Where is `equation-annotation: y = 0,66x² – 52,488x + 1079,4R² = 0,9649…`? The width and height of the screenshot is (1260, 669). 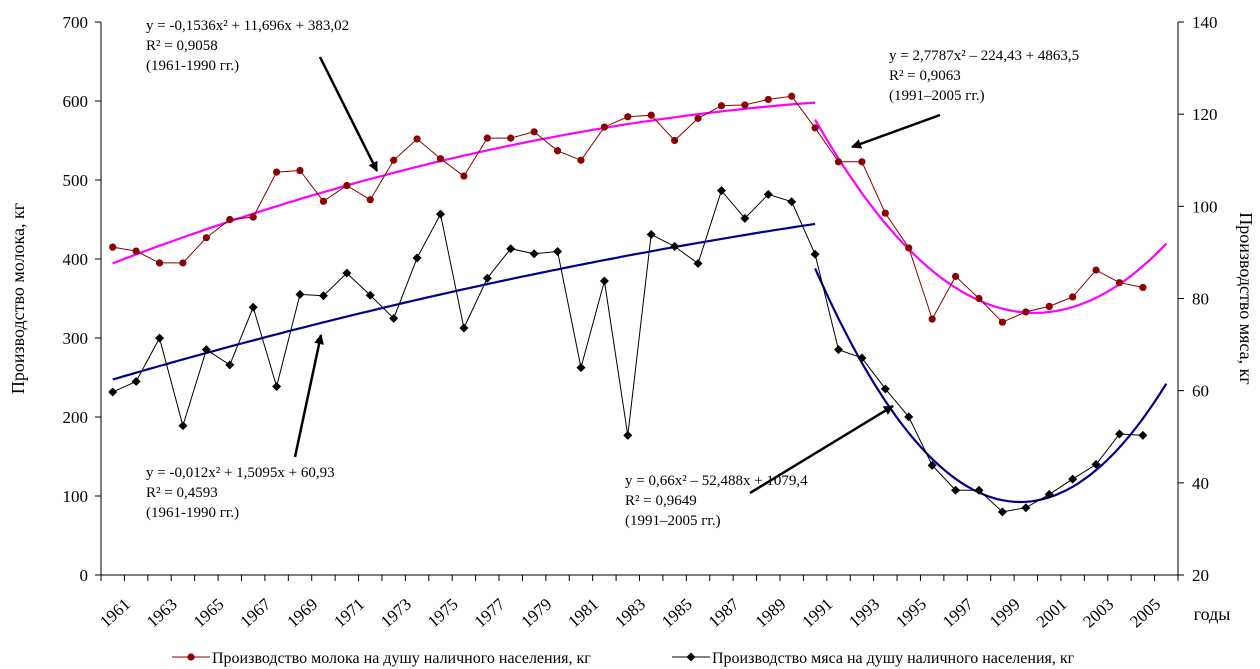
equation-annotation: y = 0,66x² – 52,488x + 1079,4R² = 0,9649… is located at coordinates (716, 501).